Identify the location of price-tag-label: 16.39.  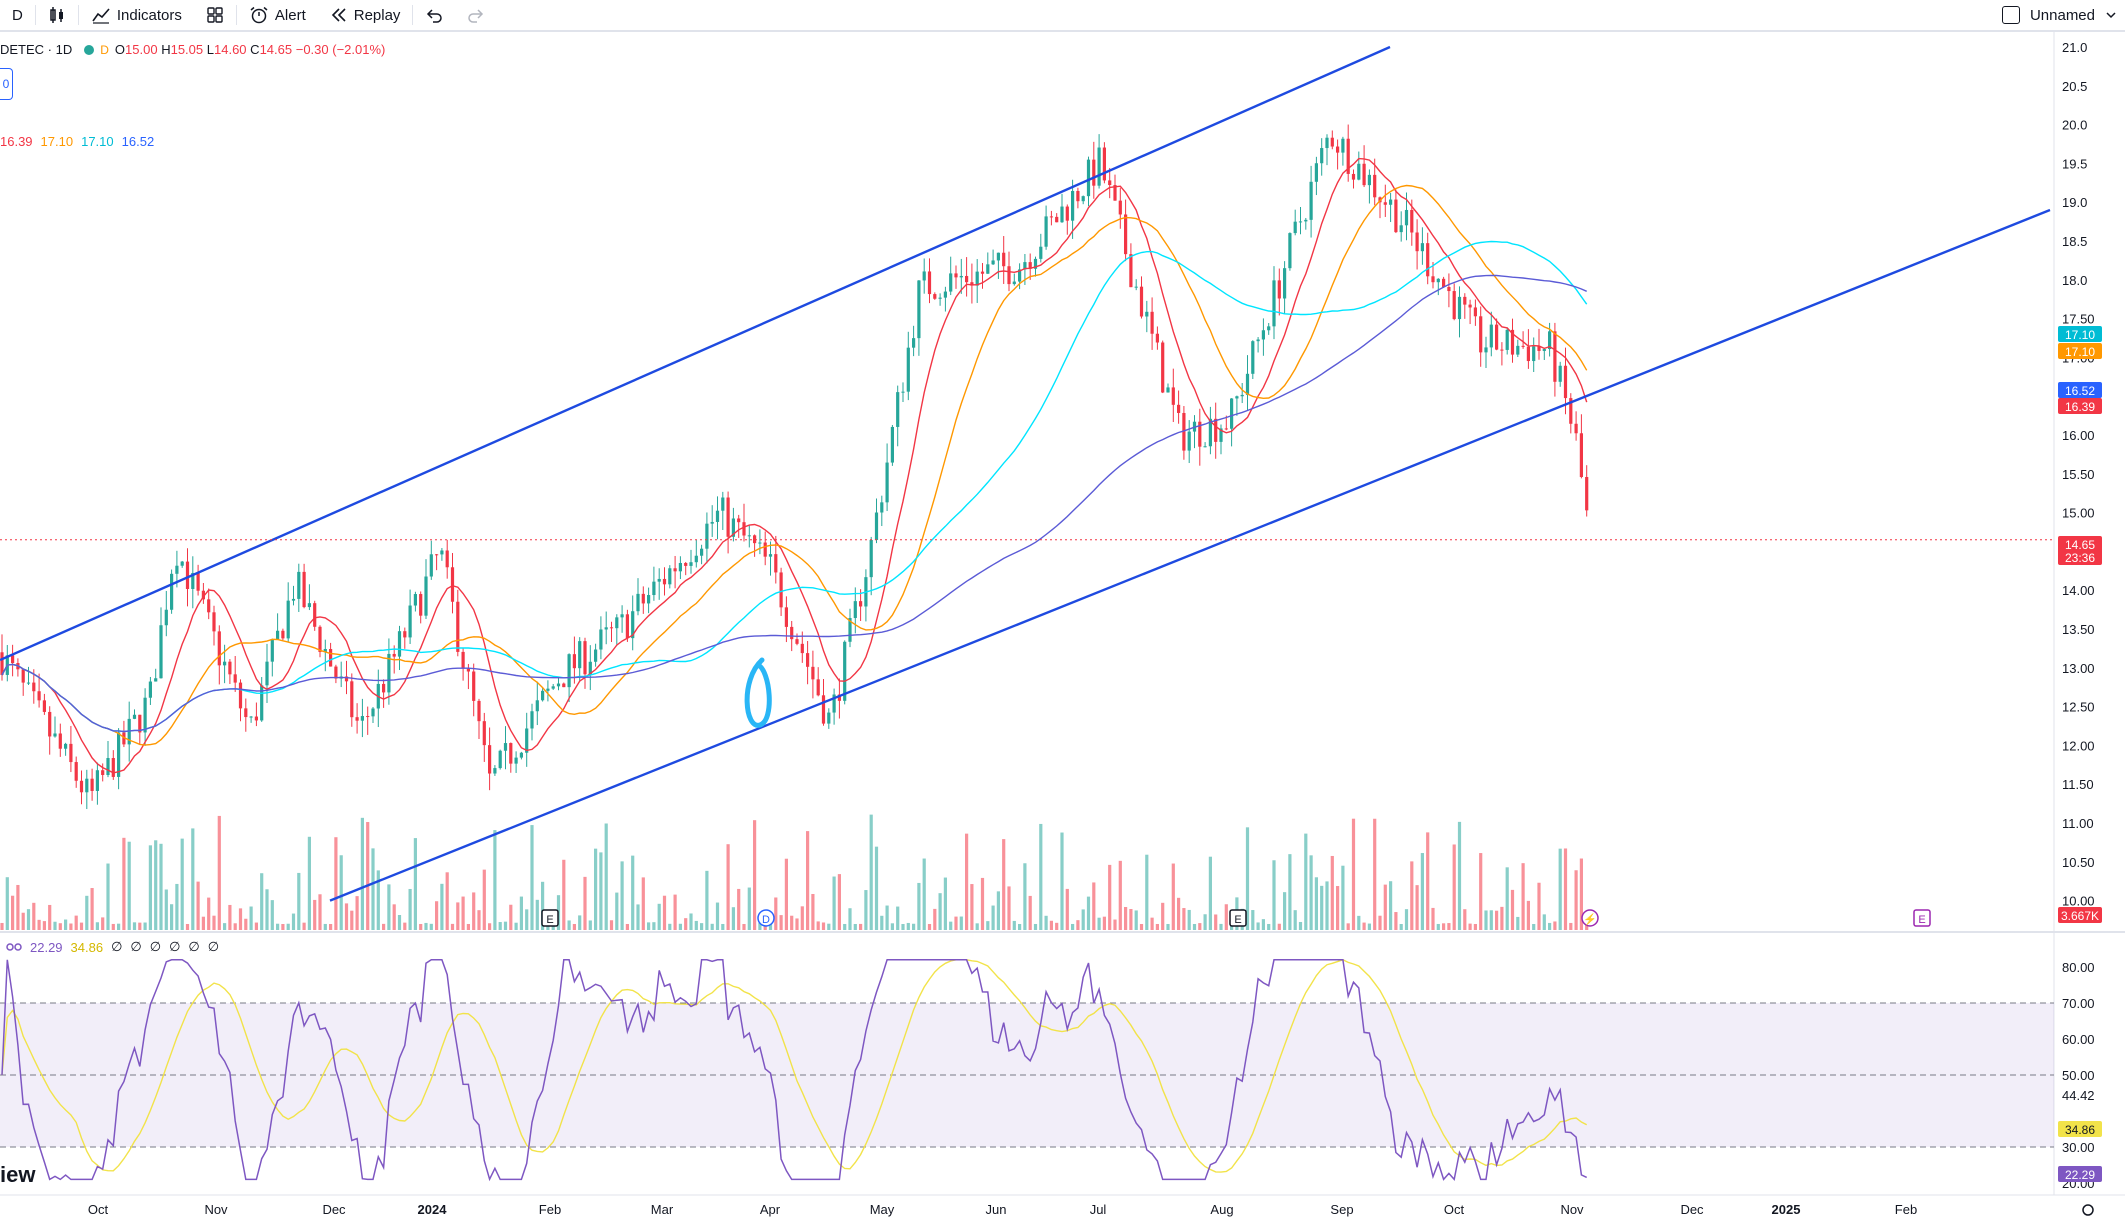
(2080, 407).